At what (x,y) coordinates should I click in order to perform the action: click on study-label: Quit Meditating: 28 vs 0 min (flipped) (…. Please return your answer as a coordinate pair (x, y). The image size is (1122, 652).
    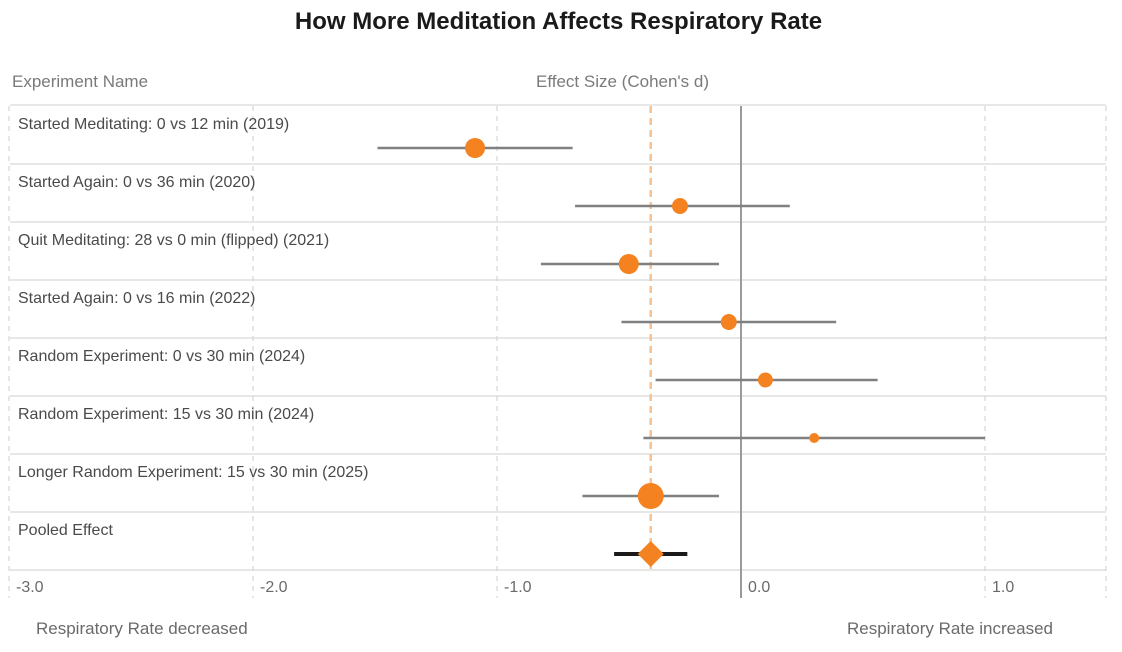
    Looking at the image, I should click on (173, 240).